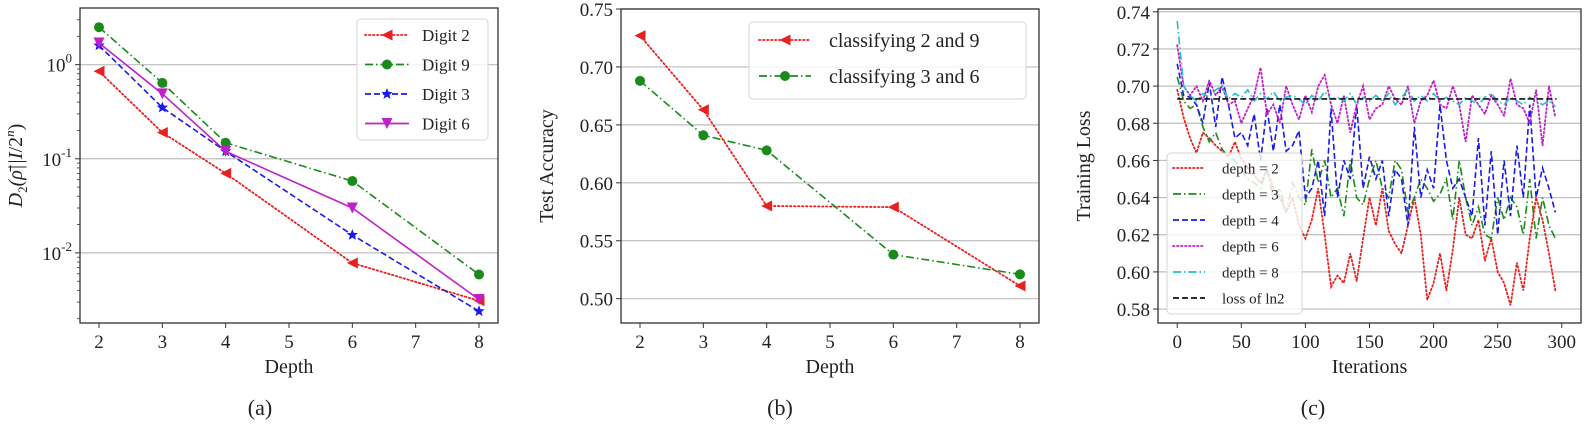 This screenshot has width=1586, height=433. What do you see at coordinates (1250, 169) in the screenshot?
I see `legend-depth-2-label: depth = 2` at bounding box center [1250, 169].